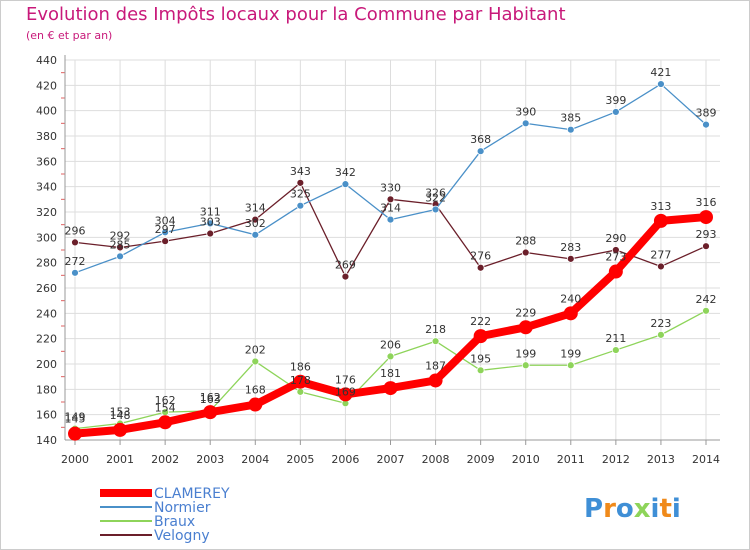 This screenshot has width=750, height=550. I want to click on data-label: 178, so click(300, 380).